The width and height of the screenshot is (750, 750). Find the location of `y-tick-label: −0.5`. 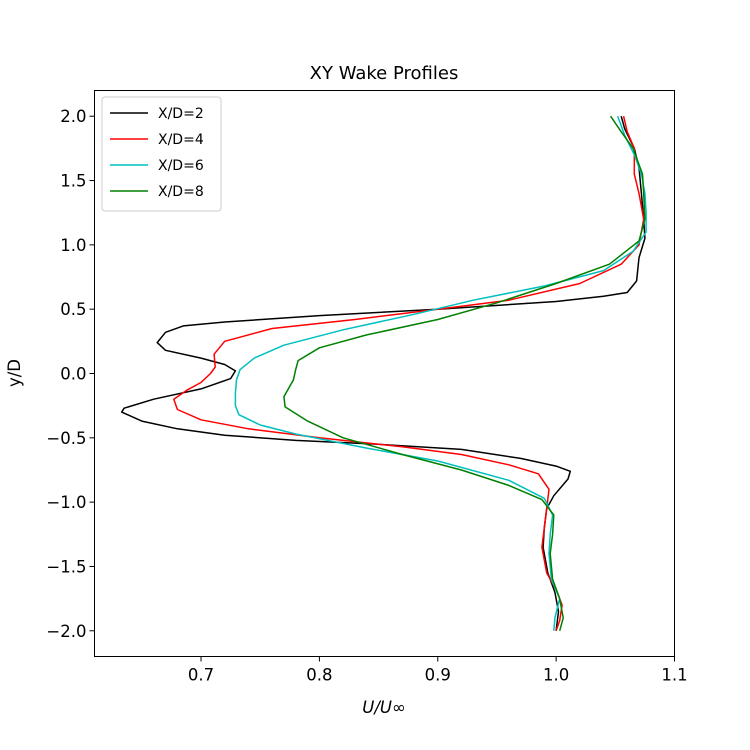

y-tick-label: −0.5 is located at coordinates (66, 438).